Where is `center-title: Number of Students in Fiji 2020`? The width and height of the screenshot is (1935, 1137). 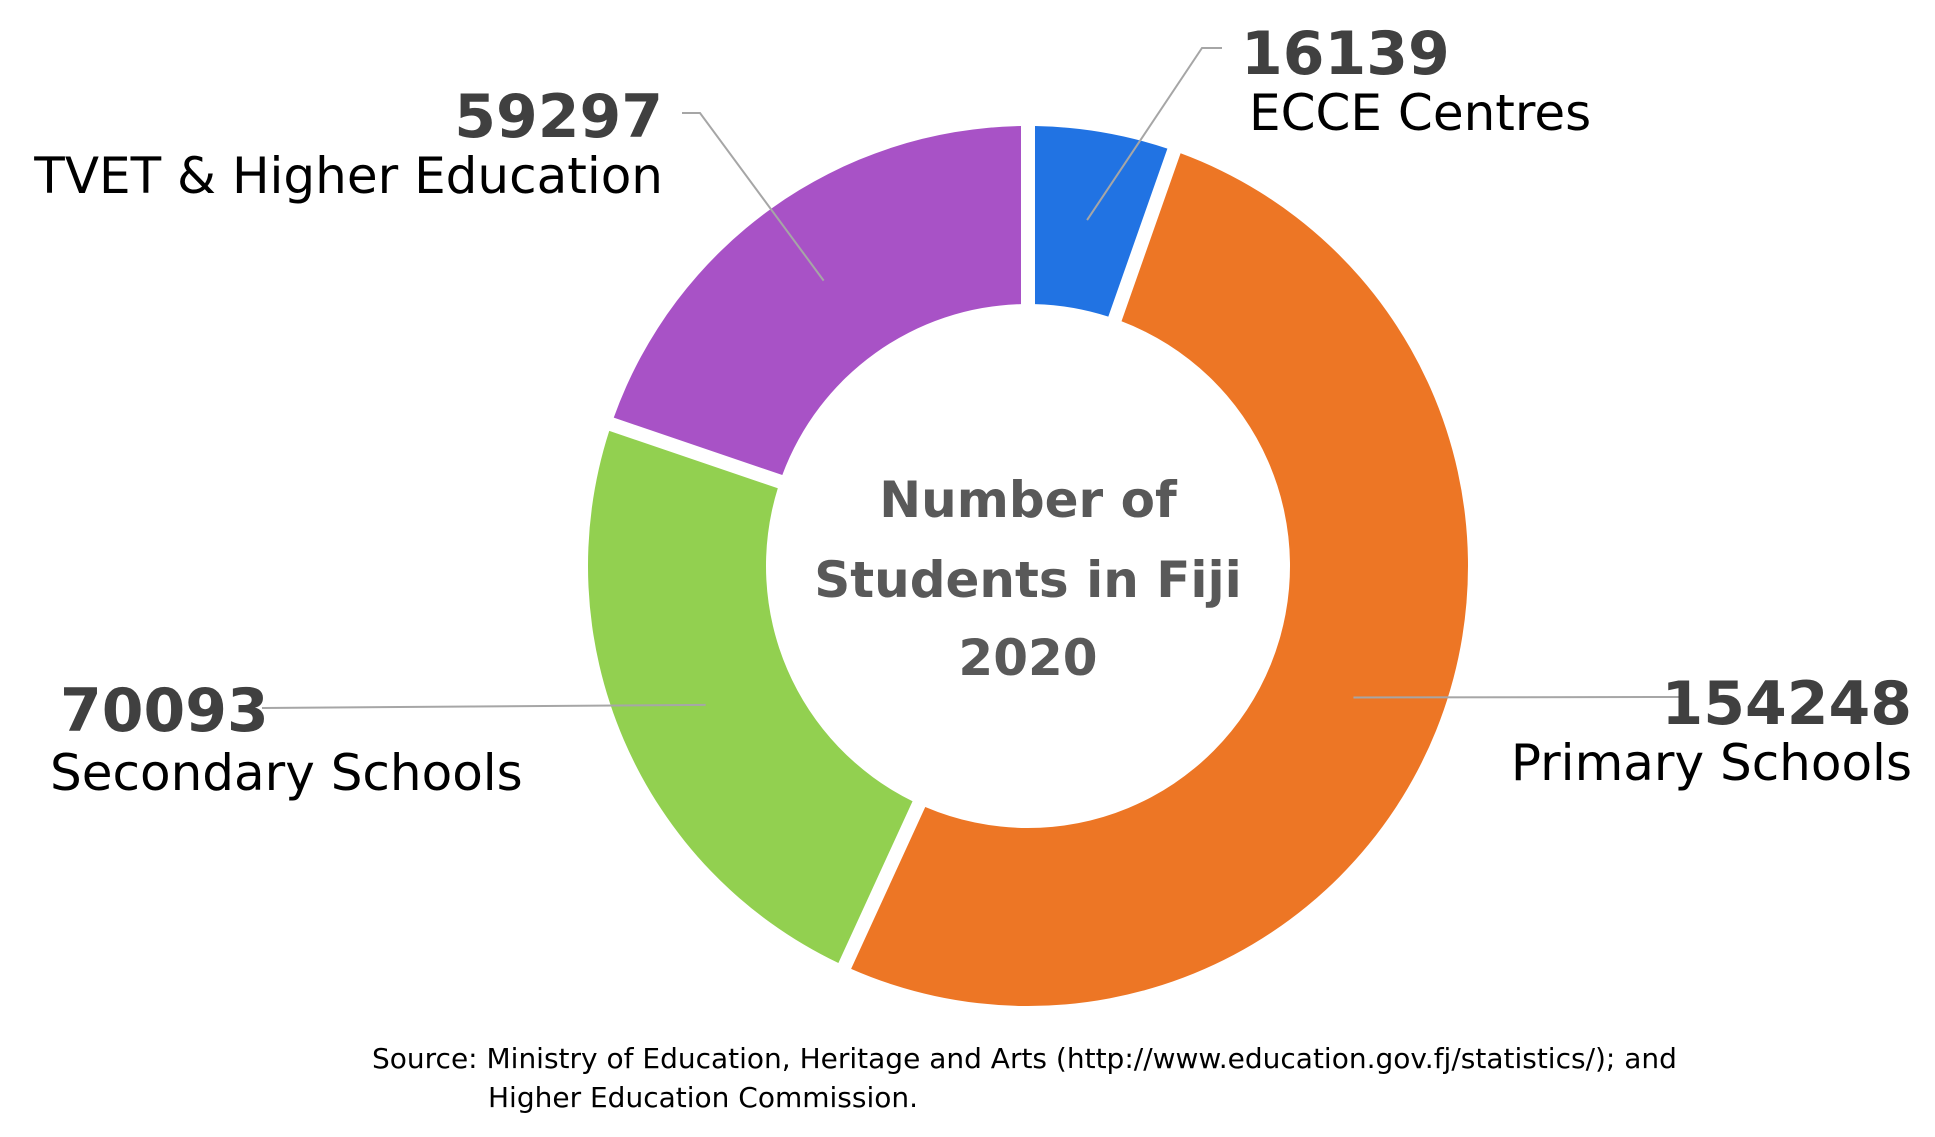
center-title: Number of Students in Fiji 2020 is located at coordinates (1028, 579).